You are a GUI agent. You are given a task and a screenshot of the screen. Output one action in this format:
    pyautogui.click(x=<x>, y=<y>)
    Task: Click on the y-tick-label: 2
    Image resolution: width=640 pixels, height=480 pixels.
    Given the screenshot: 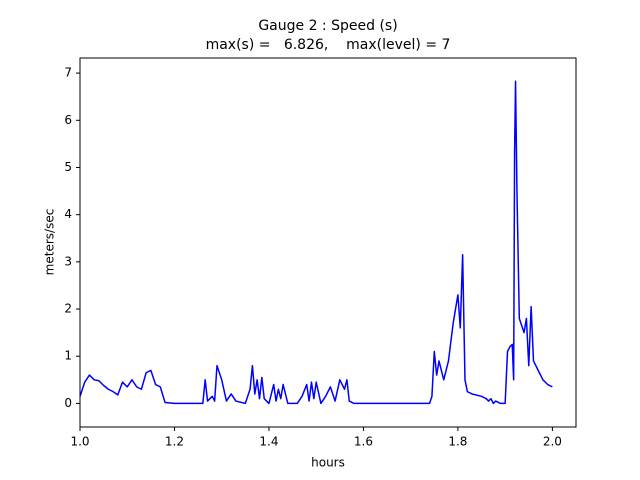 What is the action you would take?
    pyautogui.click(x=68, y=309)
    